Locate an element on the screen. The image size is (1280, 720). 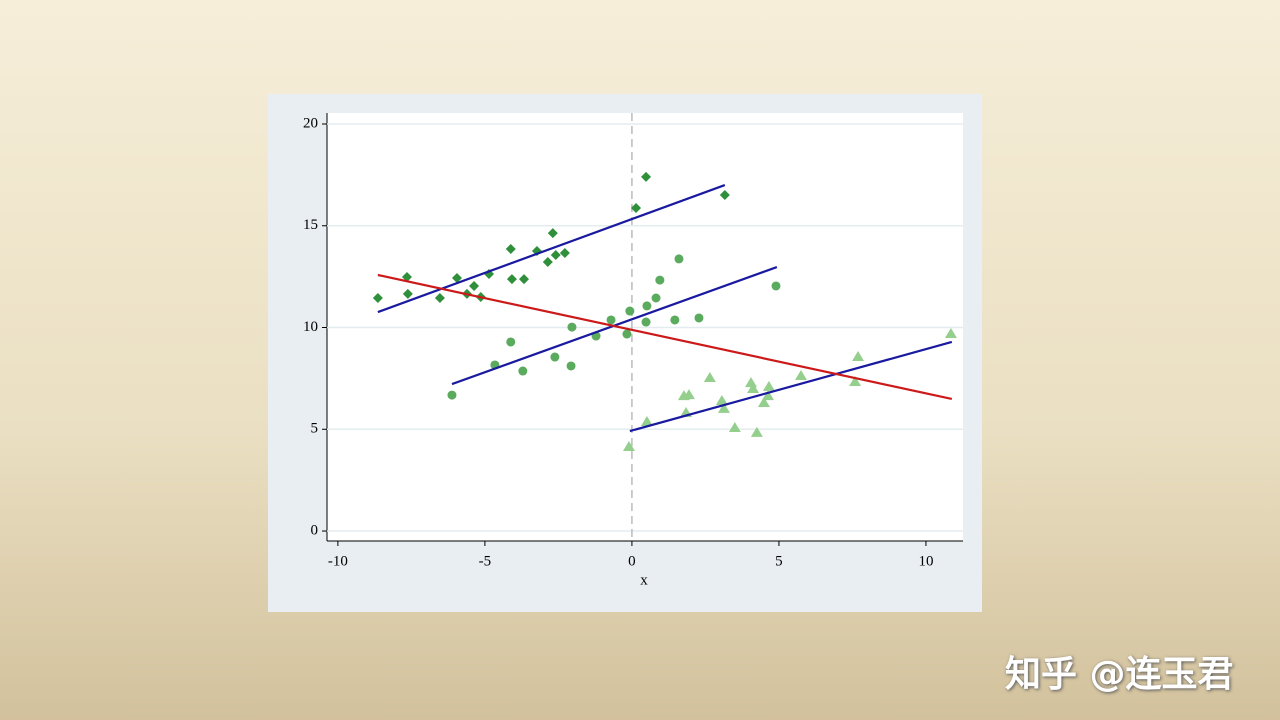
y-tick-label: 20 is located at coordinates (310, 123).